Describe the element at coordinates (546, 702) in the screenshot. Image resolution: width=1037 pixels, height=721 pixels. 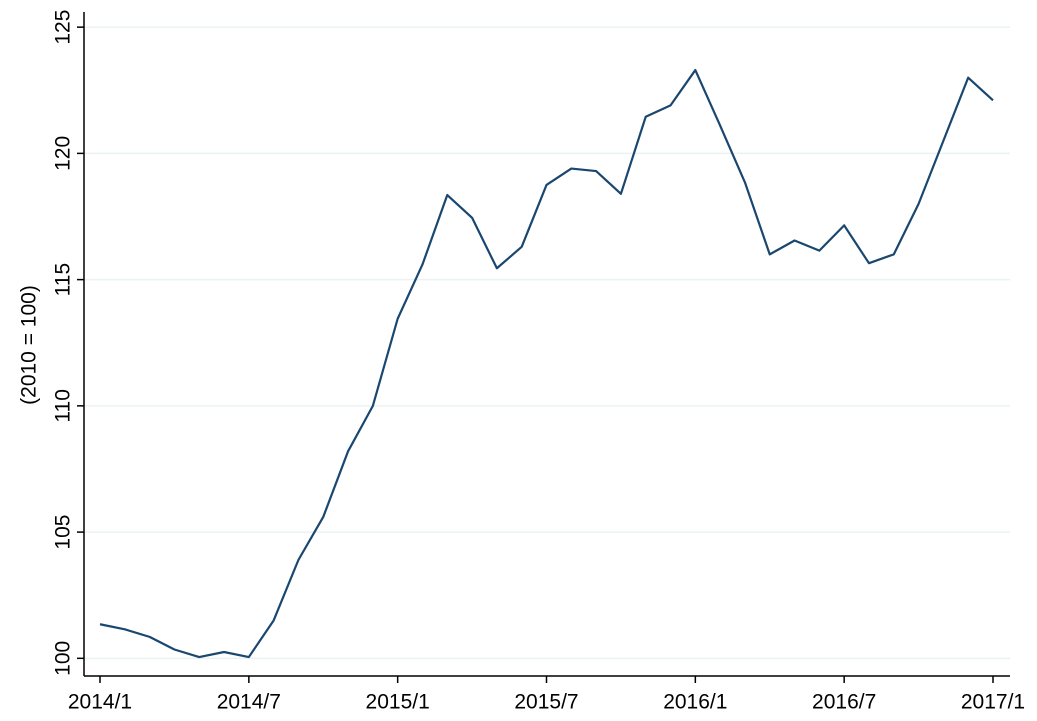
I see `x-tick-label: 2015/7` at that location.